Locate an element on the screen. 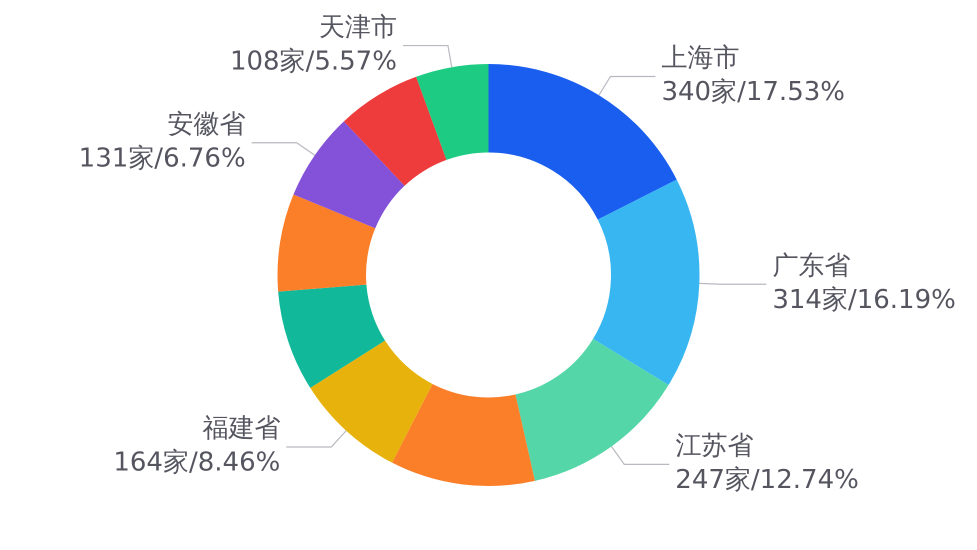 Image resolution: width=977 pixels, height=550 pixels. slice-label: 上海市 is located at coordinates (700, 58).